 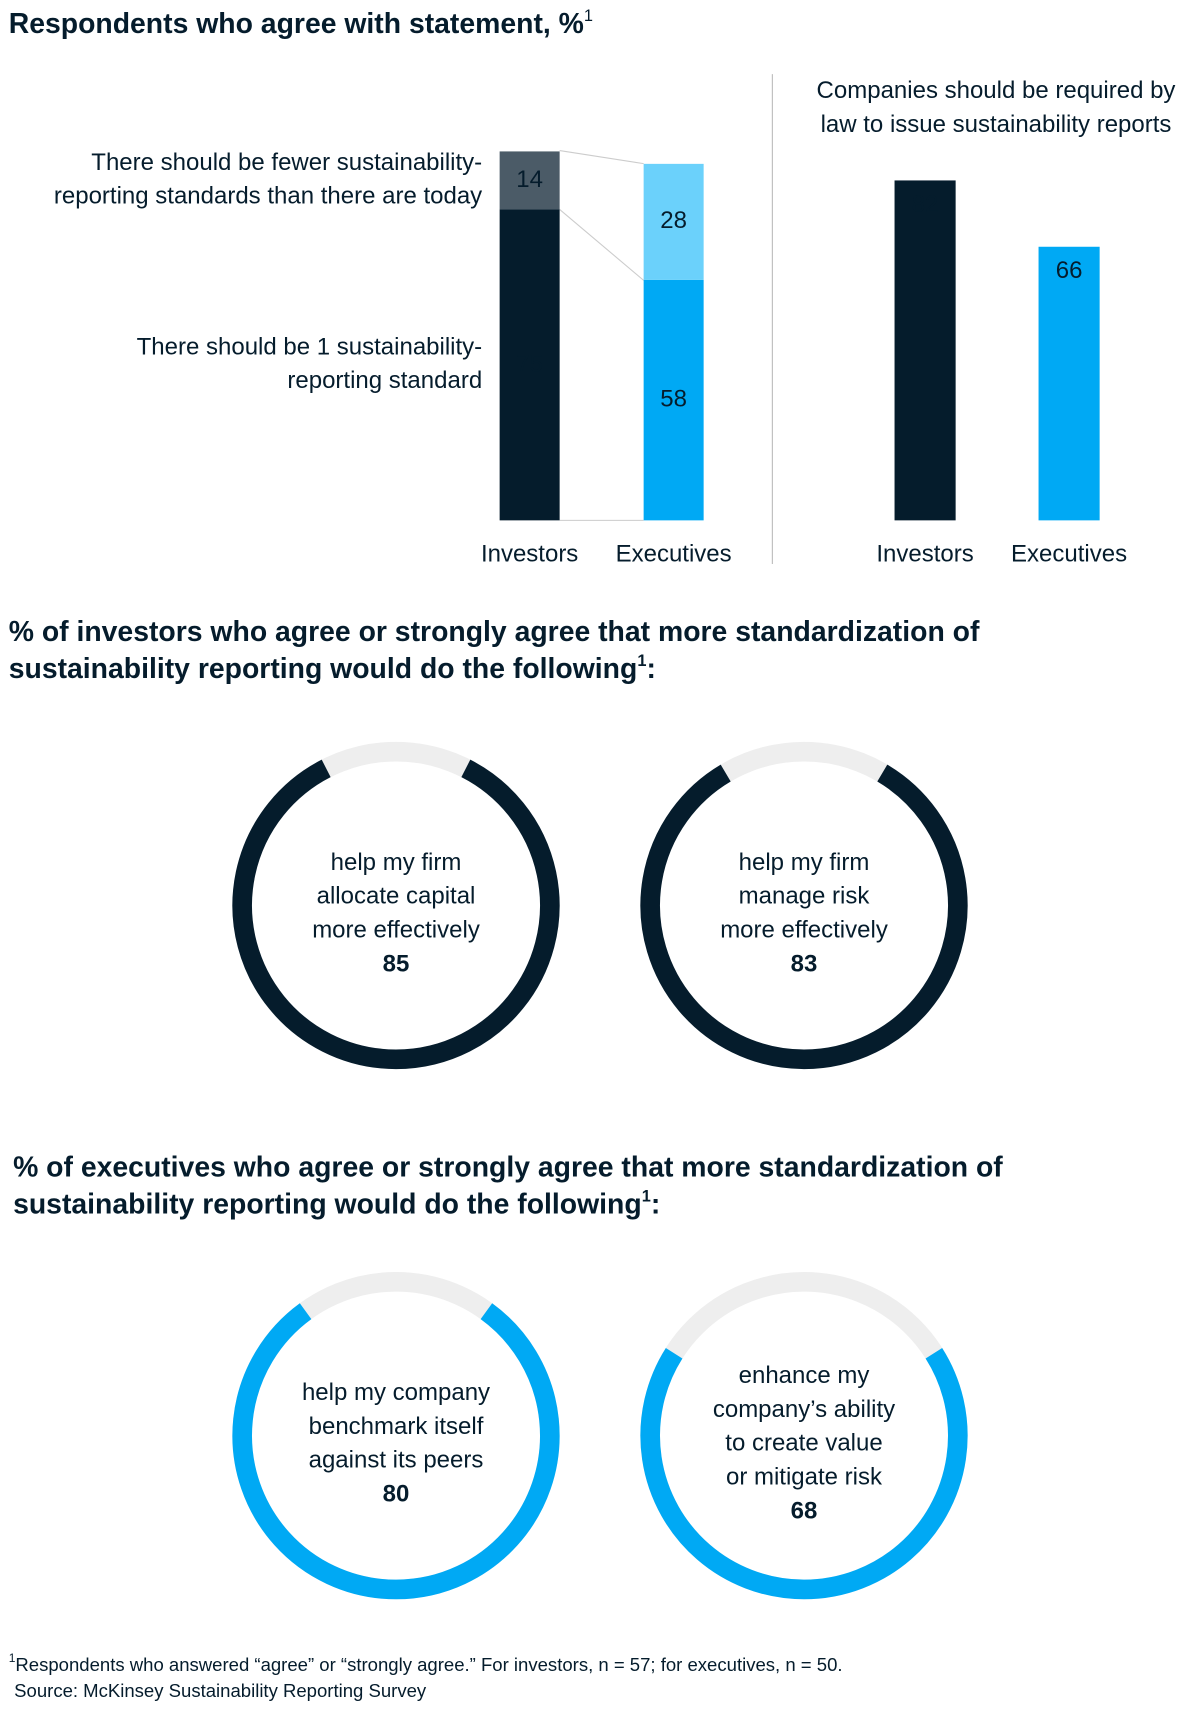 What do you see at coordinates (996, 124) in the screenshot?
I see `chart-title: law to issue sustainability reports` at bounding box center [996, 124].